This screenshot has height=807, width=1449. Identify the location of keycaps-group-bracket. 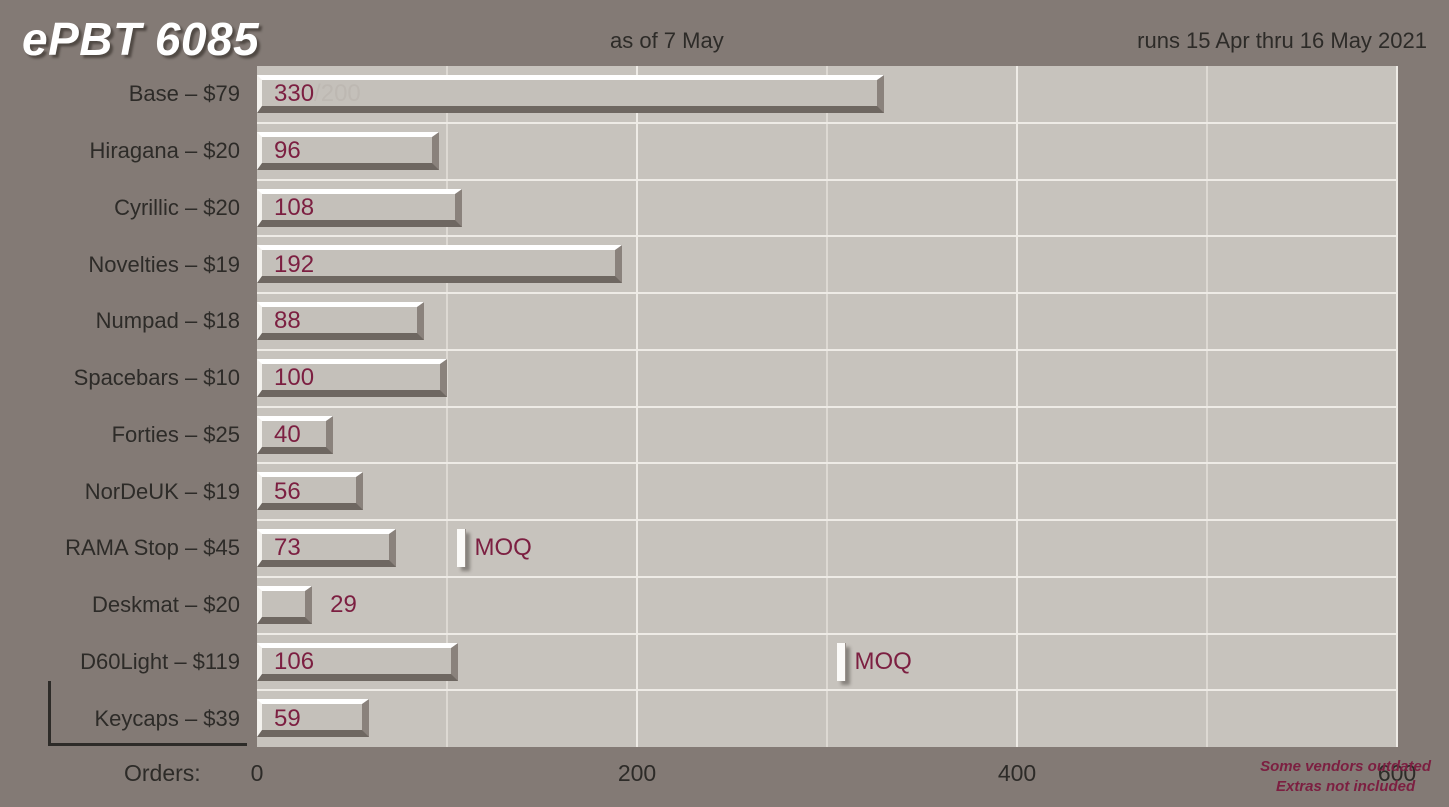
(147, 713).